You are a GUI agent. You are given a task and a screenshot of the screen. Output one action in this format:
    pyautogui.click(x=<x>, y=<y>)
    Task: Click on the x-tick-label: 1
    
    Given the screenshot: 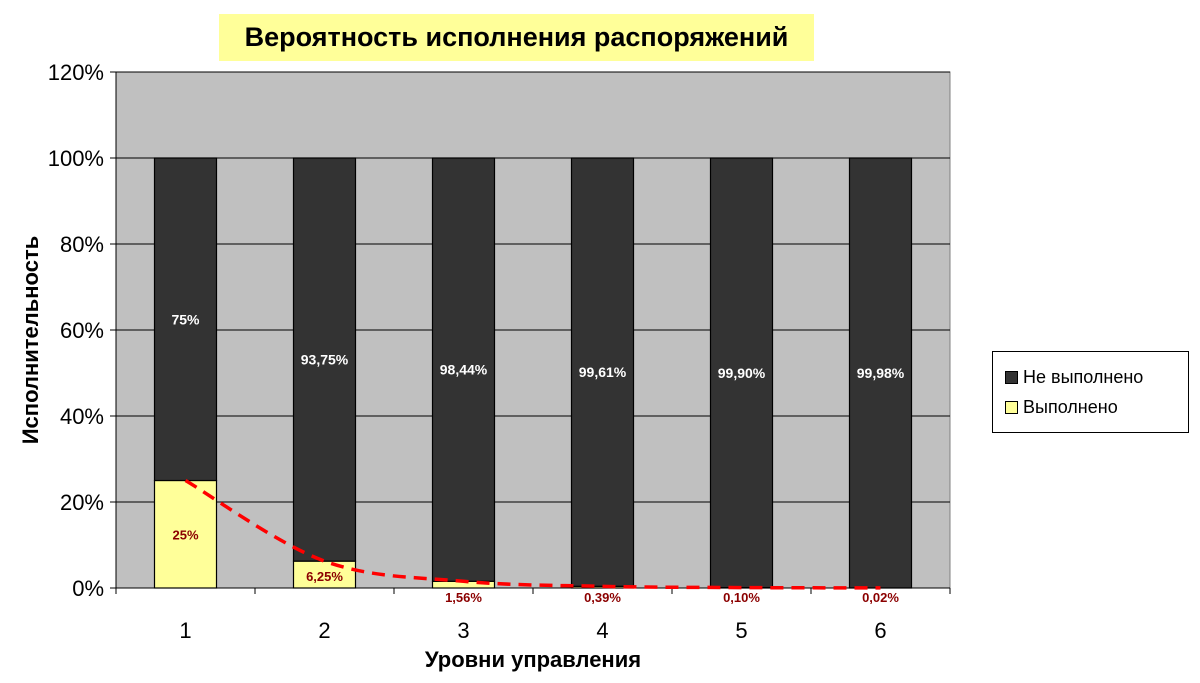 What is the action you would take?
    pyautogui.click(x=185, y=630)
    